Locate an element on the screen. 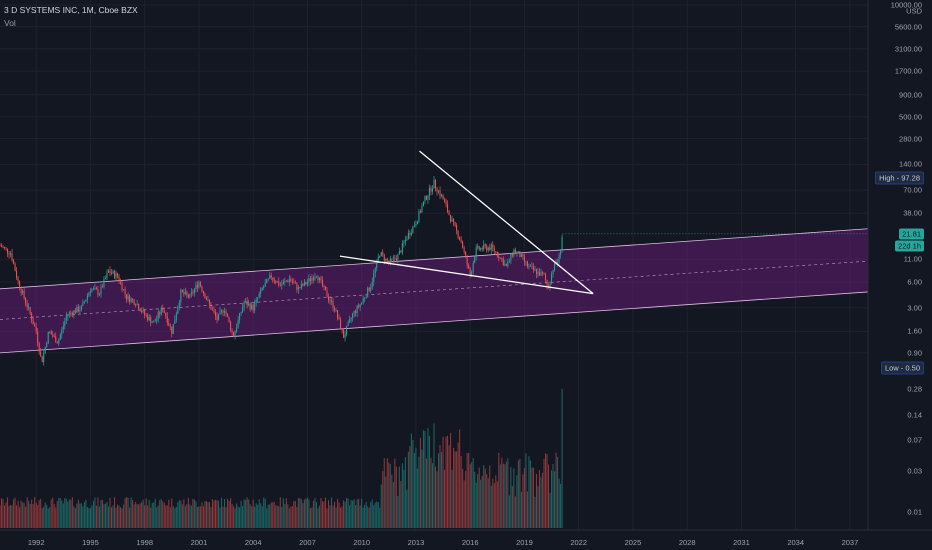  volume-label: Vol is located at coordinates (10, 23).